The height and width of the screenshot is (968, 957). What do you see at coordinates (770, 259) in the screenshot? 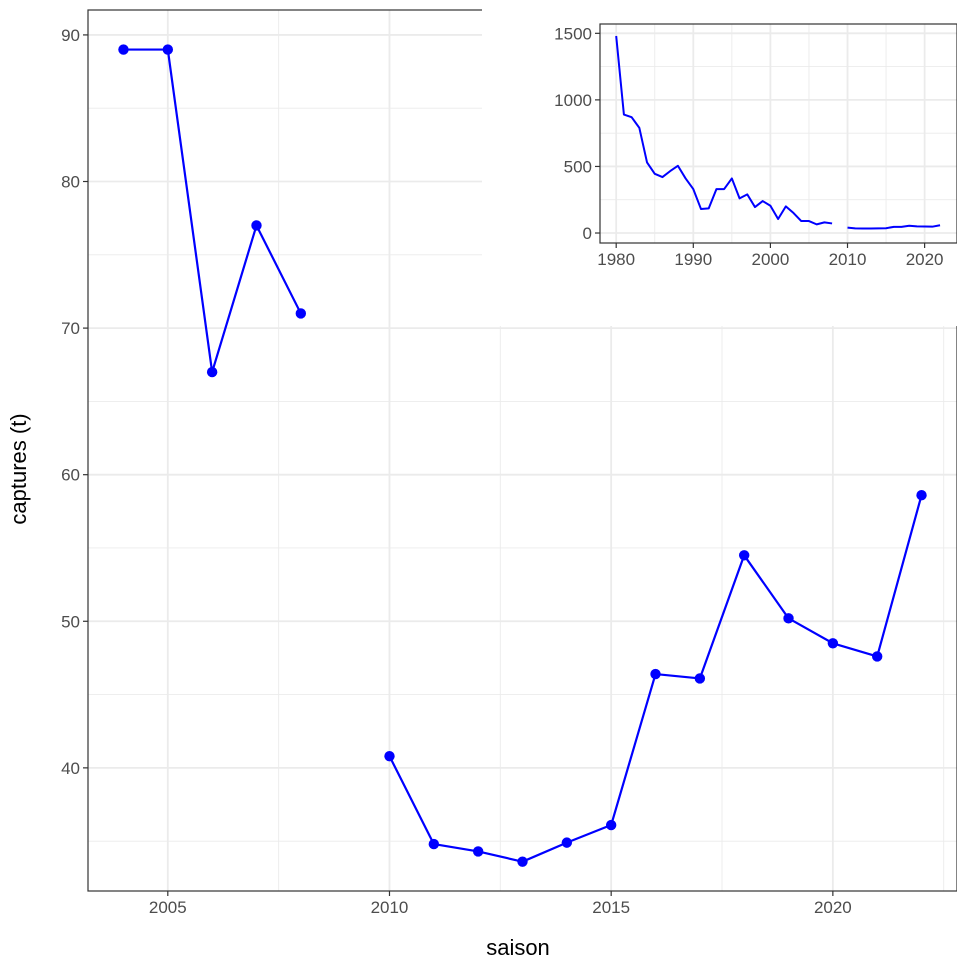
I see `inset-x-tick-label: 2000` at bounding box center [770, 259].